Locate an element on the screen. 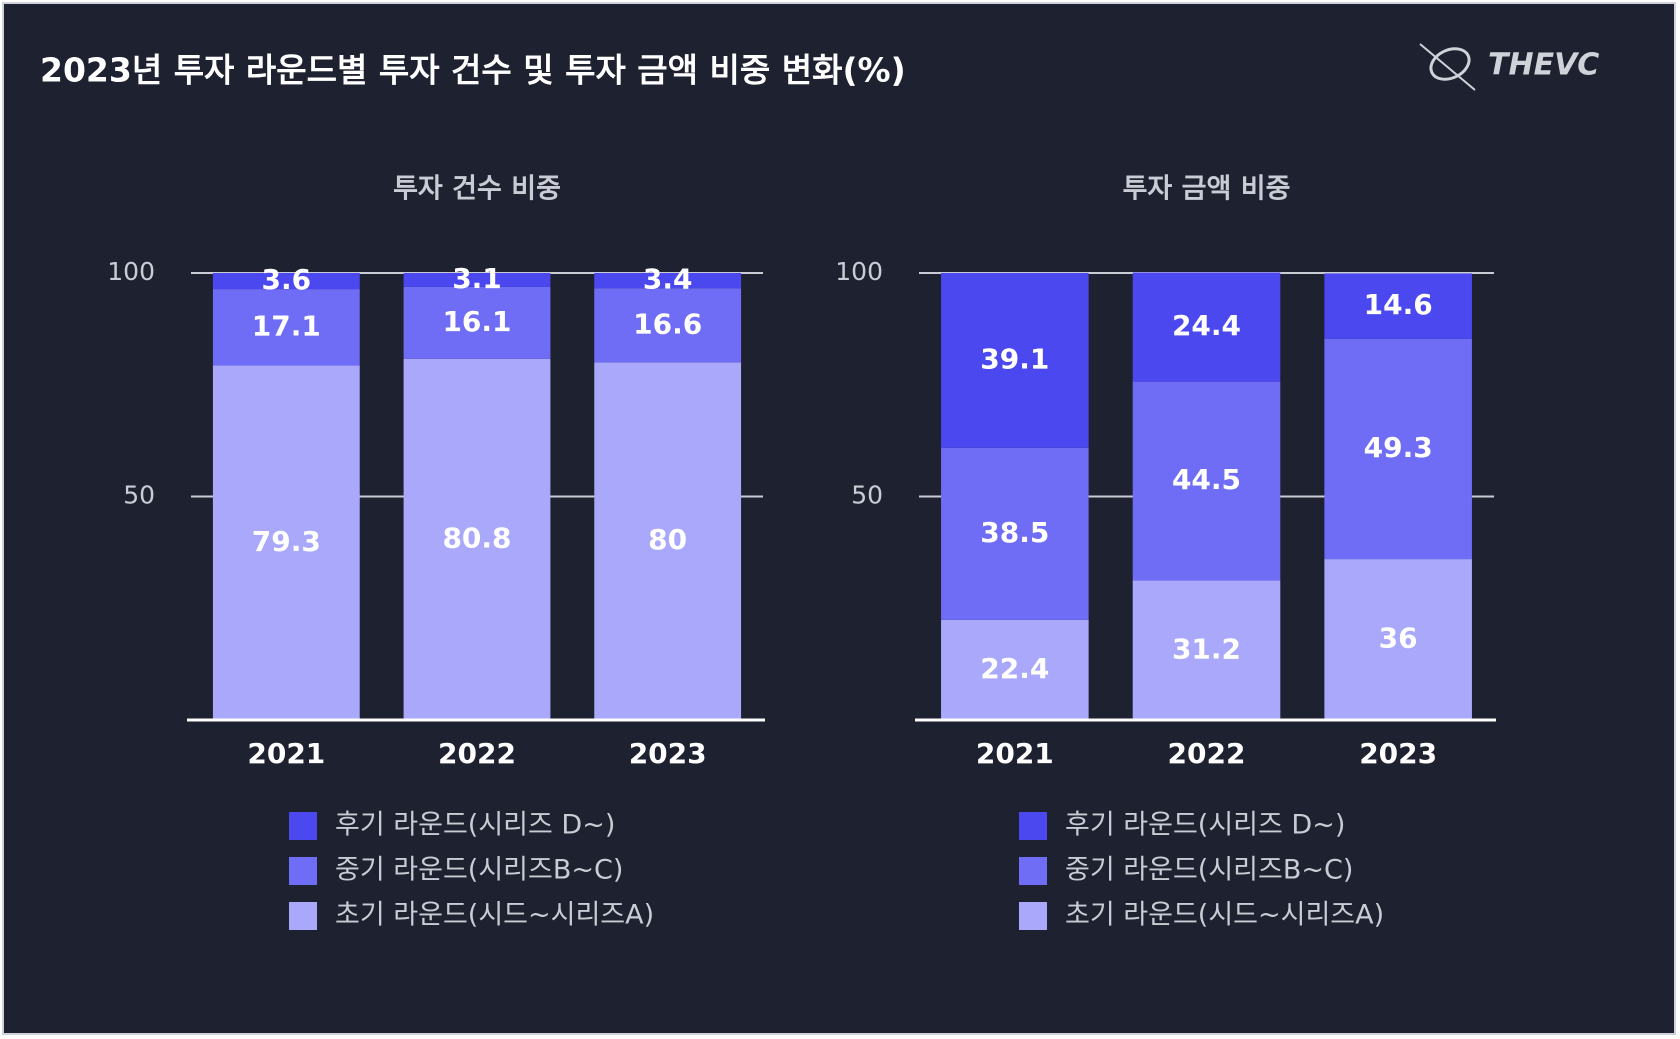  data-label: 24.4 is located at coordinates (1206, 325).